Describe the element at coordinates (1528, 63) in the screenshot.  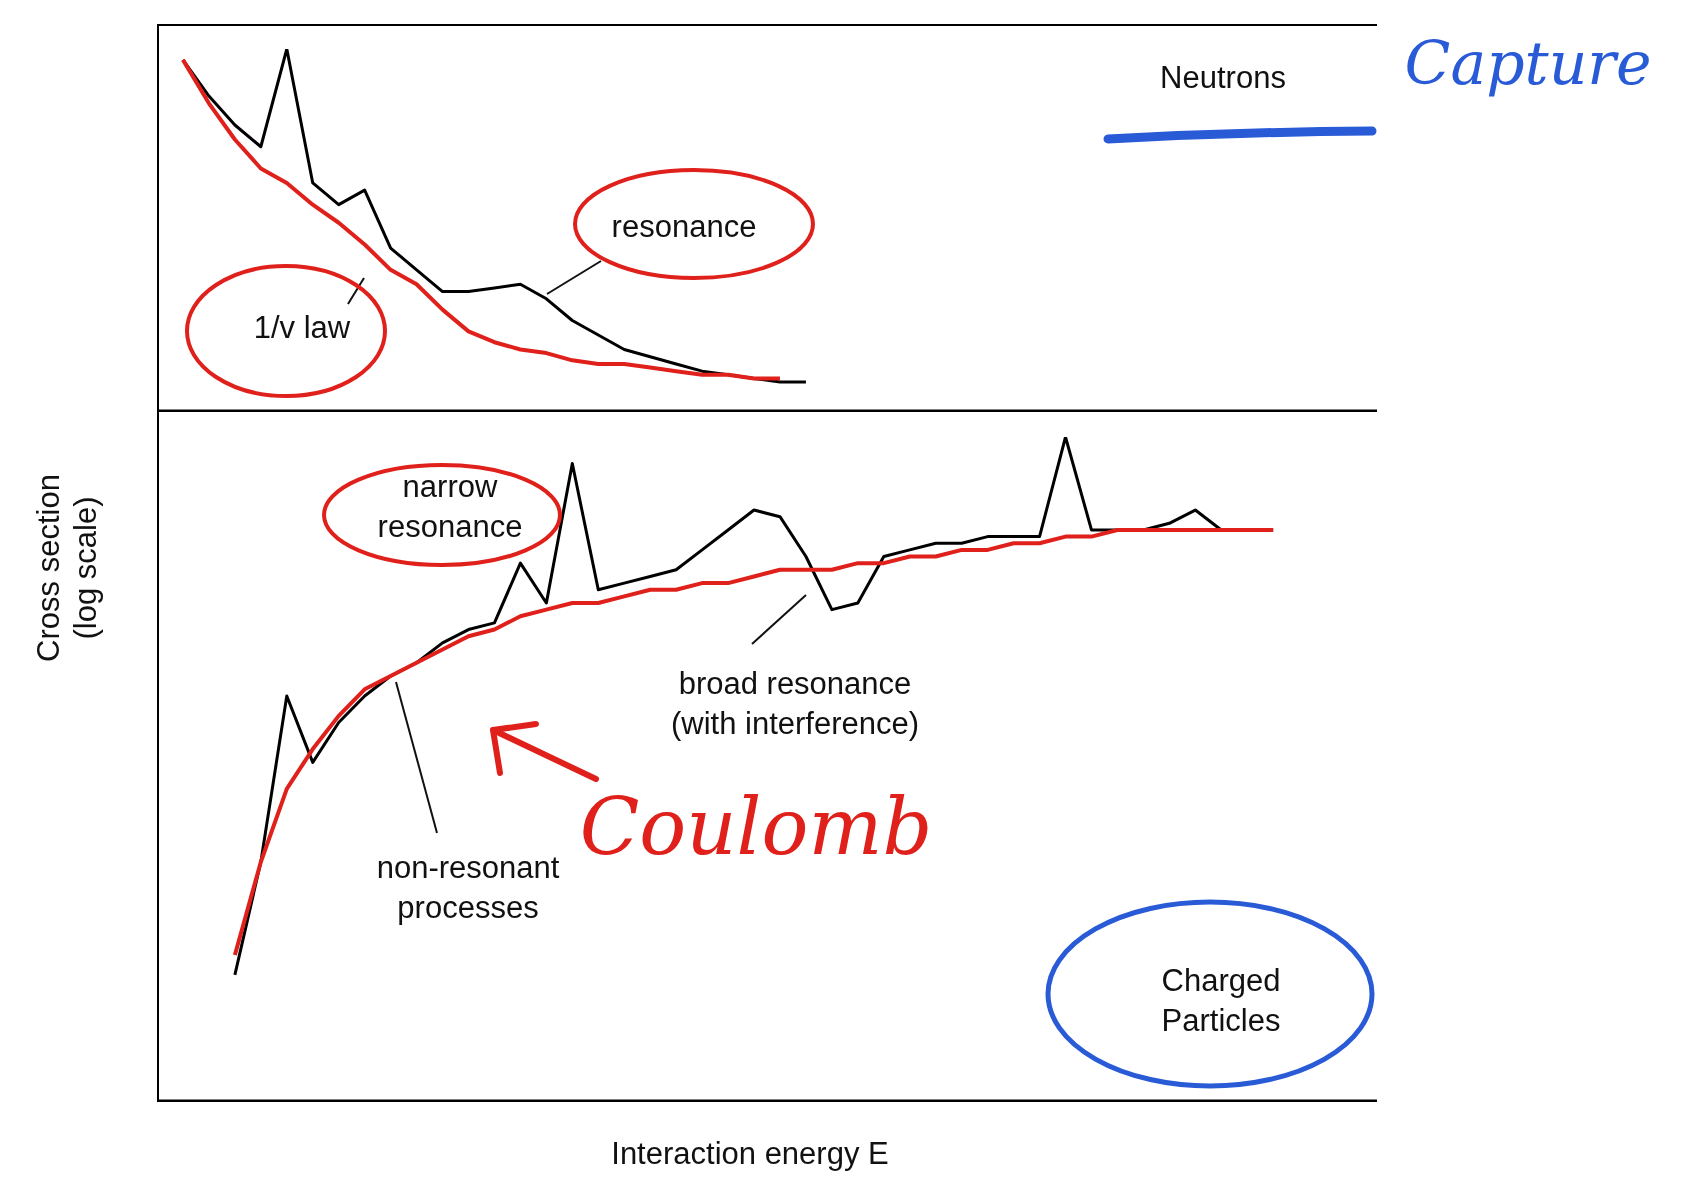
I see `text: Capture` at that location.